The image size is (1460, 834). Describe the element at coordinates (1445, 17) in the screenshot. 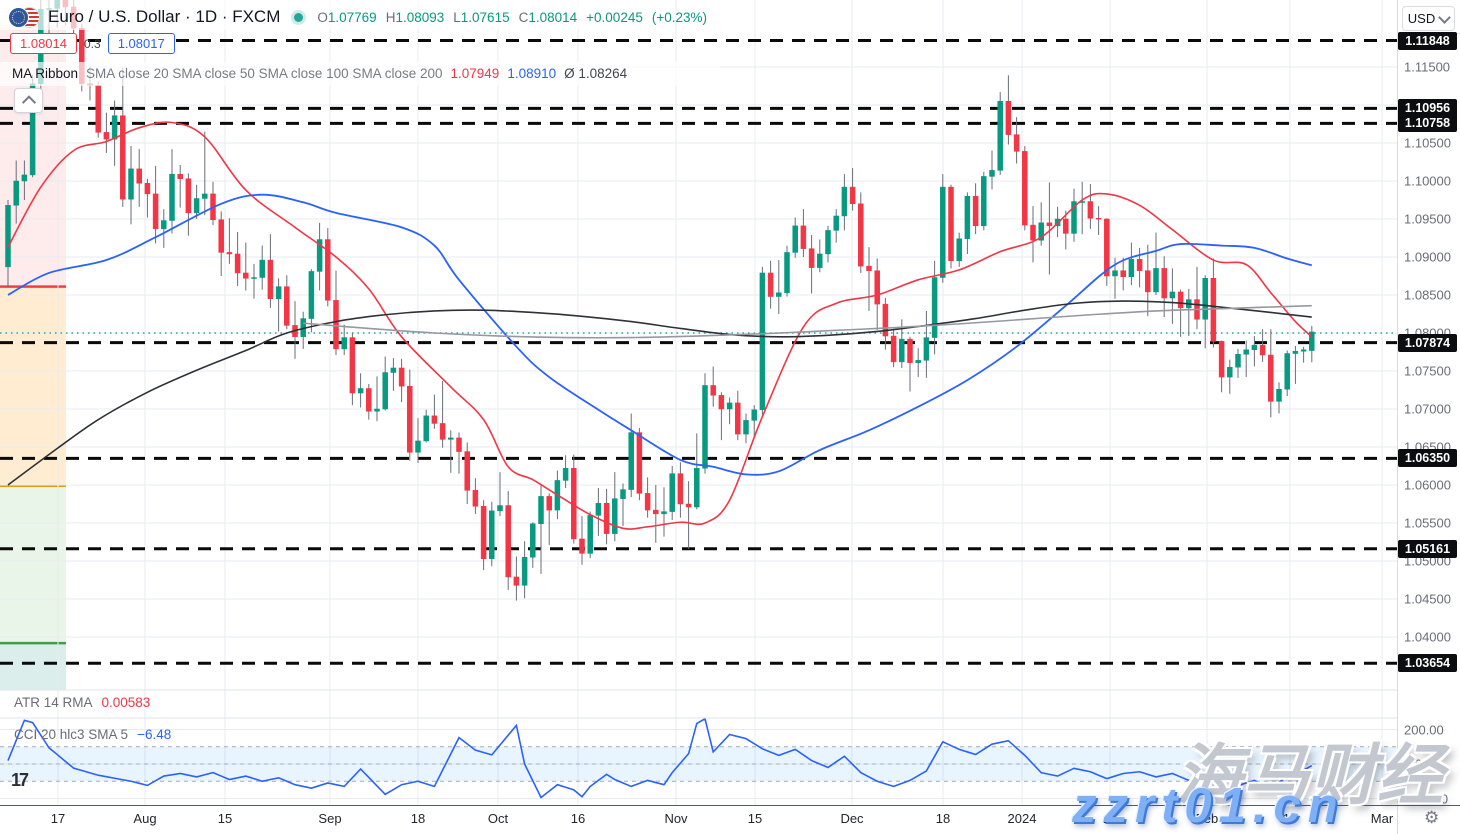

I see `chevron-down-icon` at that location.